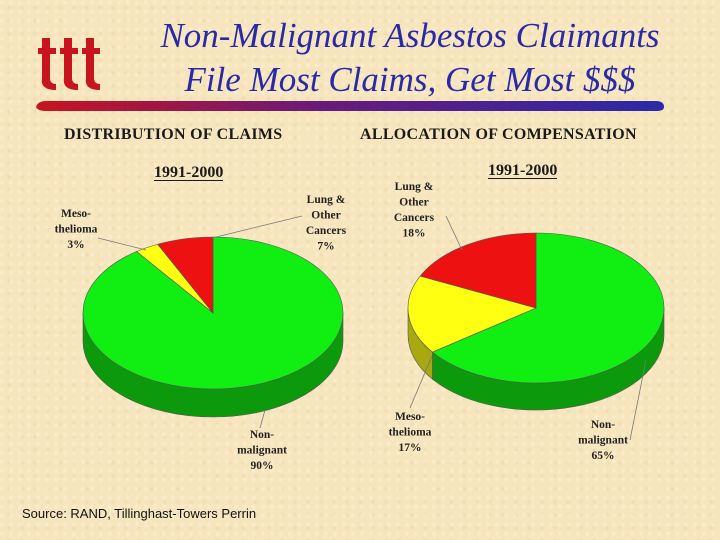 The height and width of the screenshot is (540, 720). I want to click on right-chart-heading: ALLOCATION OF COMPENSATION, so click(498, 134).